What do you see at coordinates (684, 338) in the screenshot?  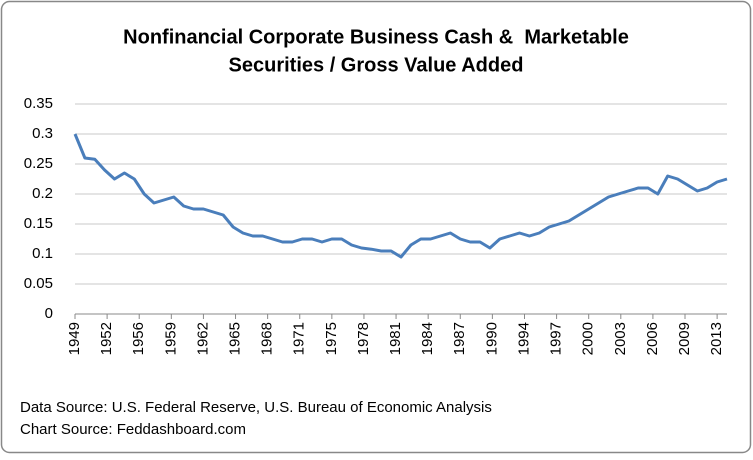 I see `x-tick-label: 2009` at bounding box center [684, 338].